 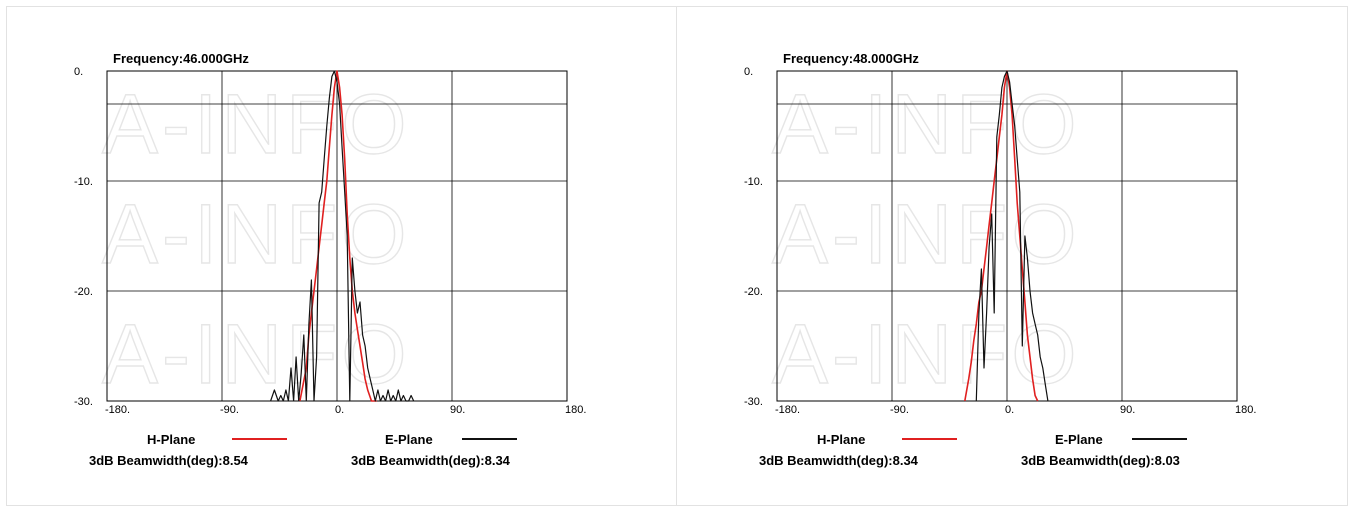 I want to click on chart-title: Frequency:46.000GHz, so click(x=181, y=58).